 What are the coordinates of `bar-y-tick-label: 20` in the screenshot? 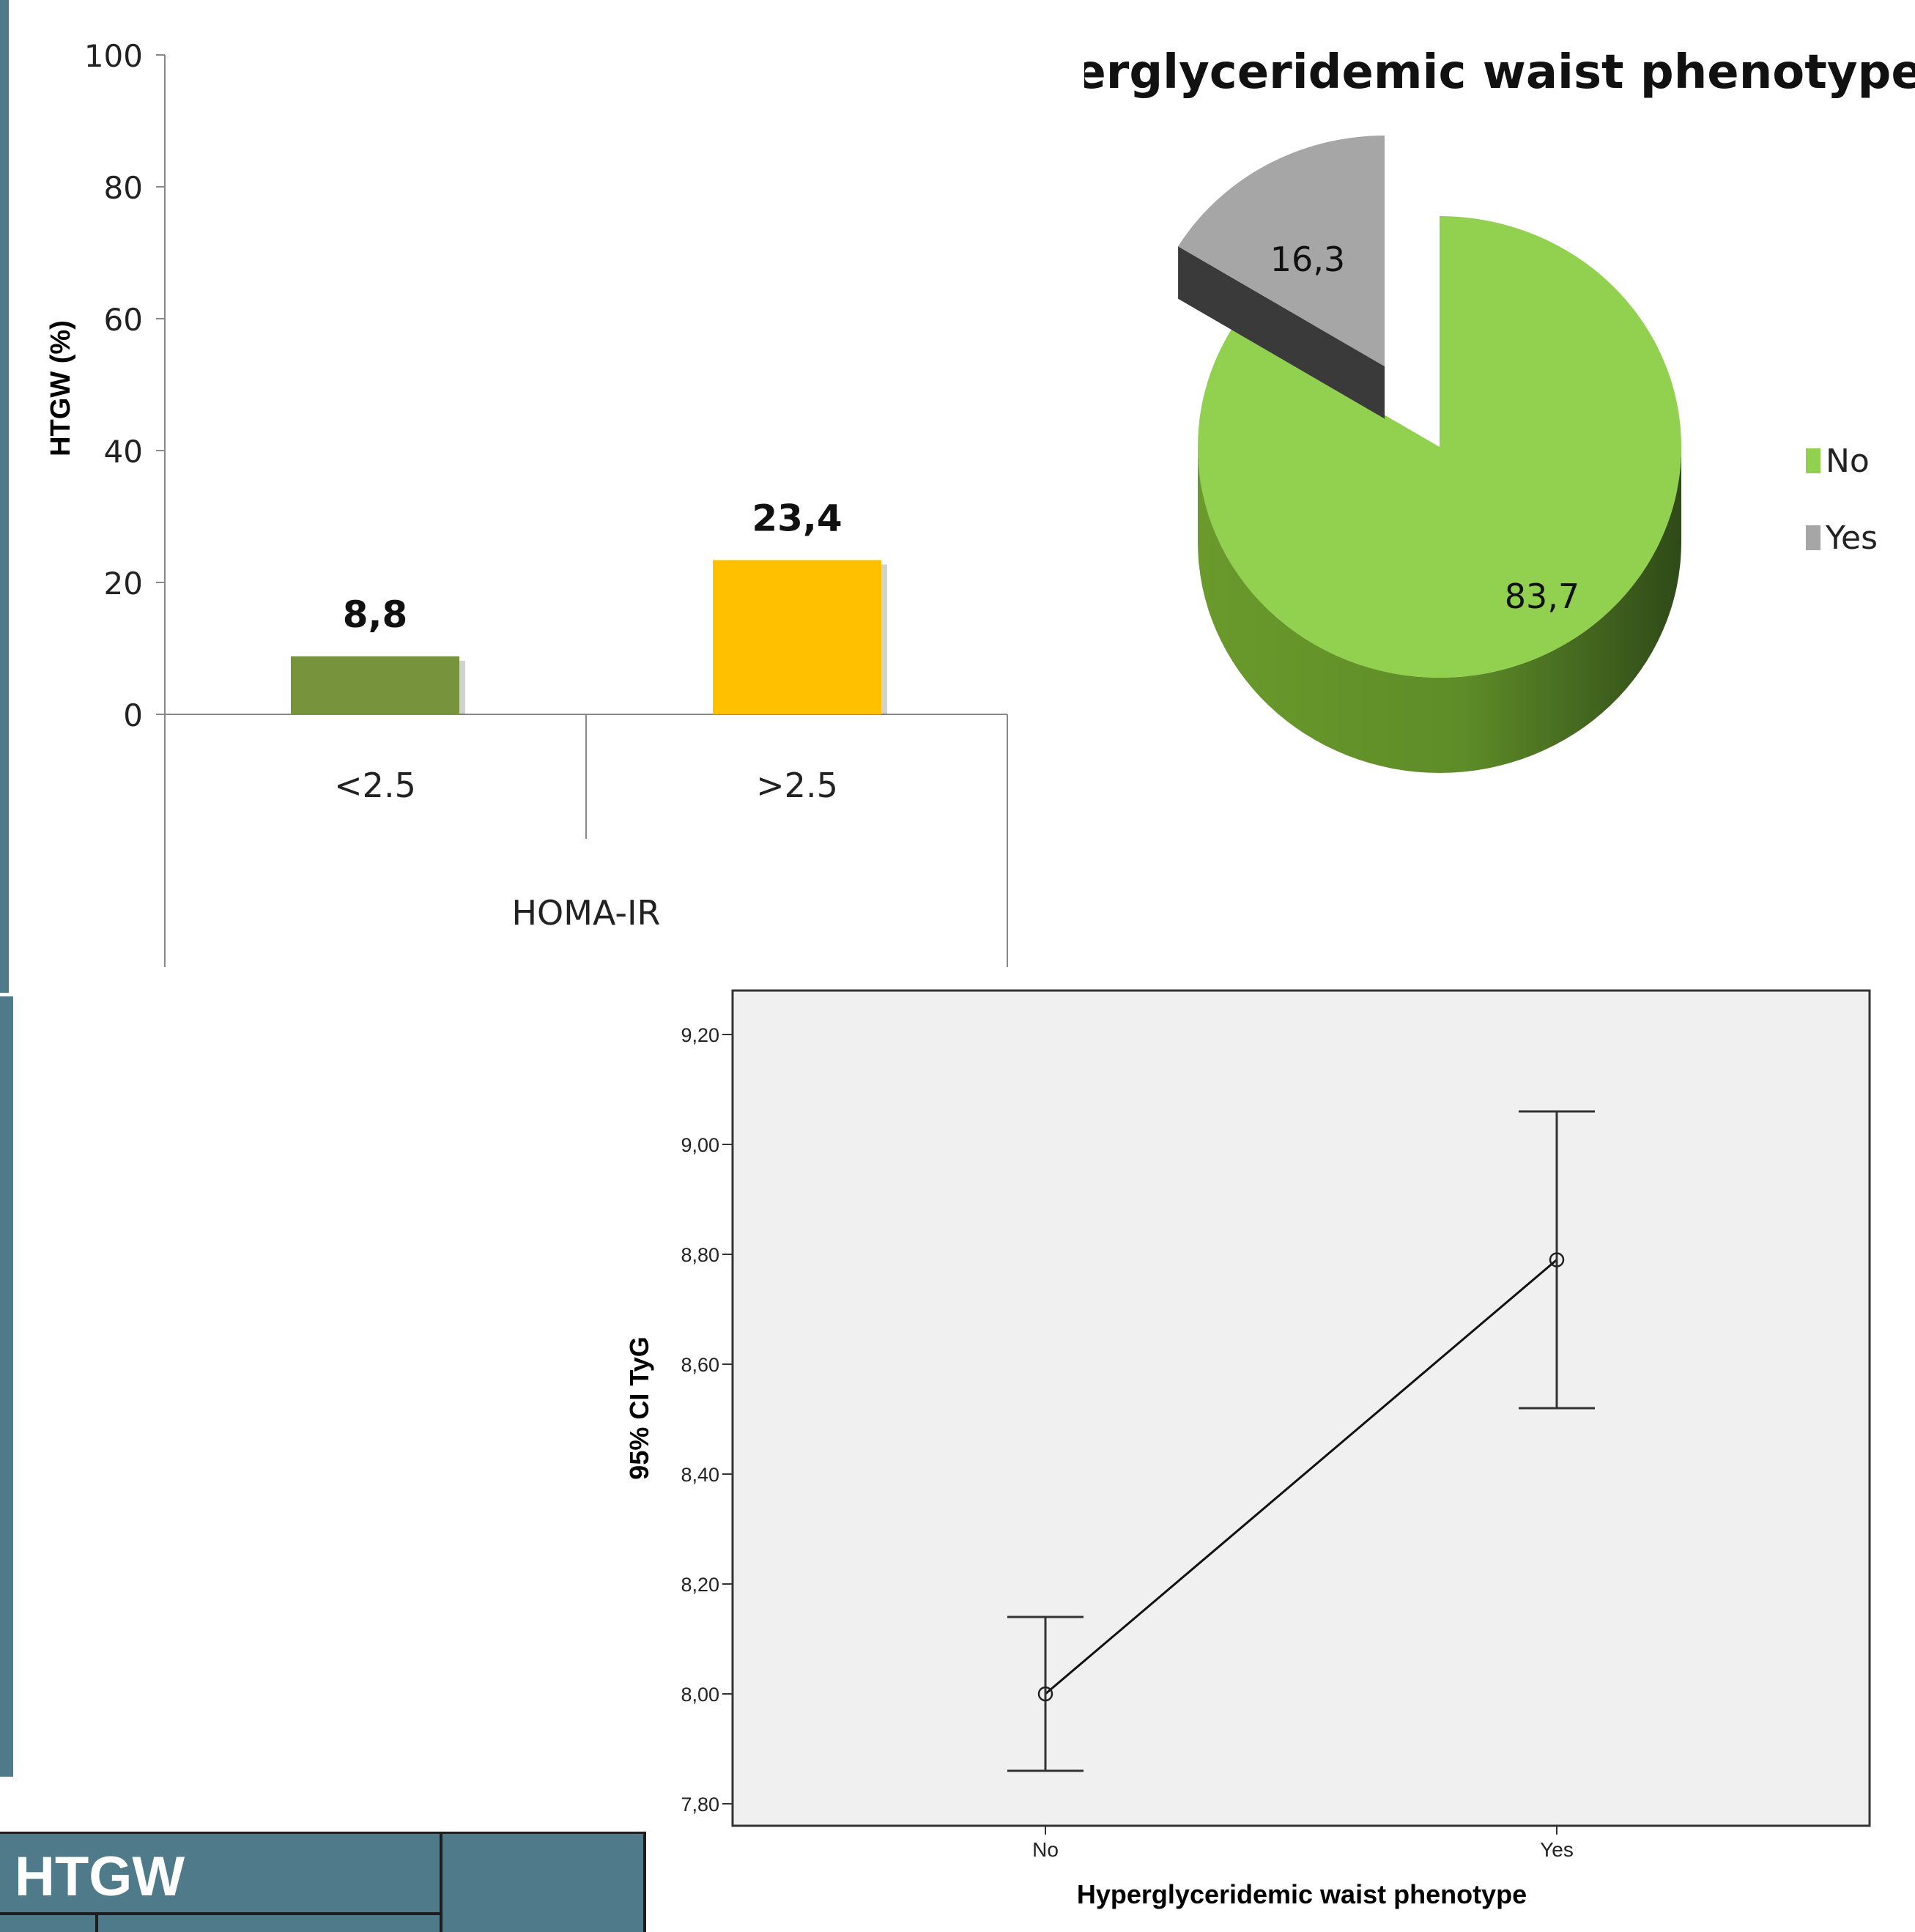 It's located at (123, 584).